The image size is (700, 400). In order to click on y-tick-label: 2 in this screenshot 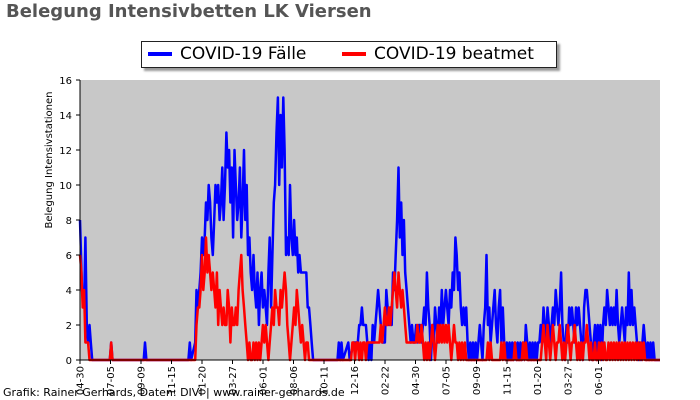, I will do `click(69, 326)`.